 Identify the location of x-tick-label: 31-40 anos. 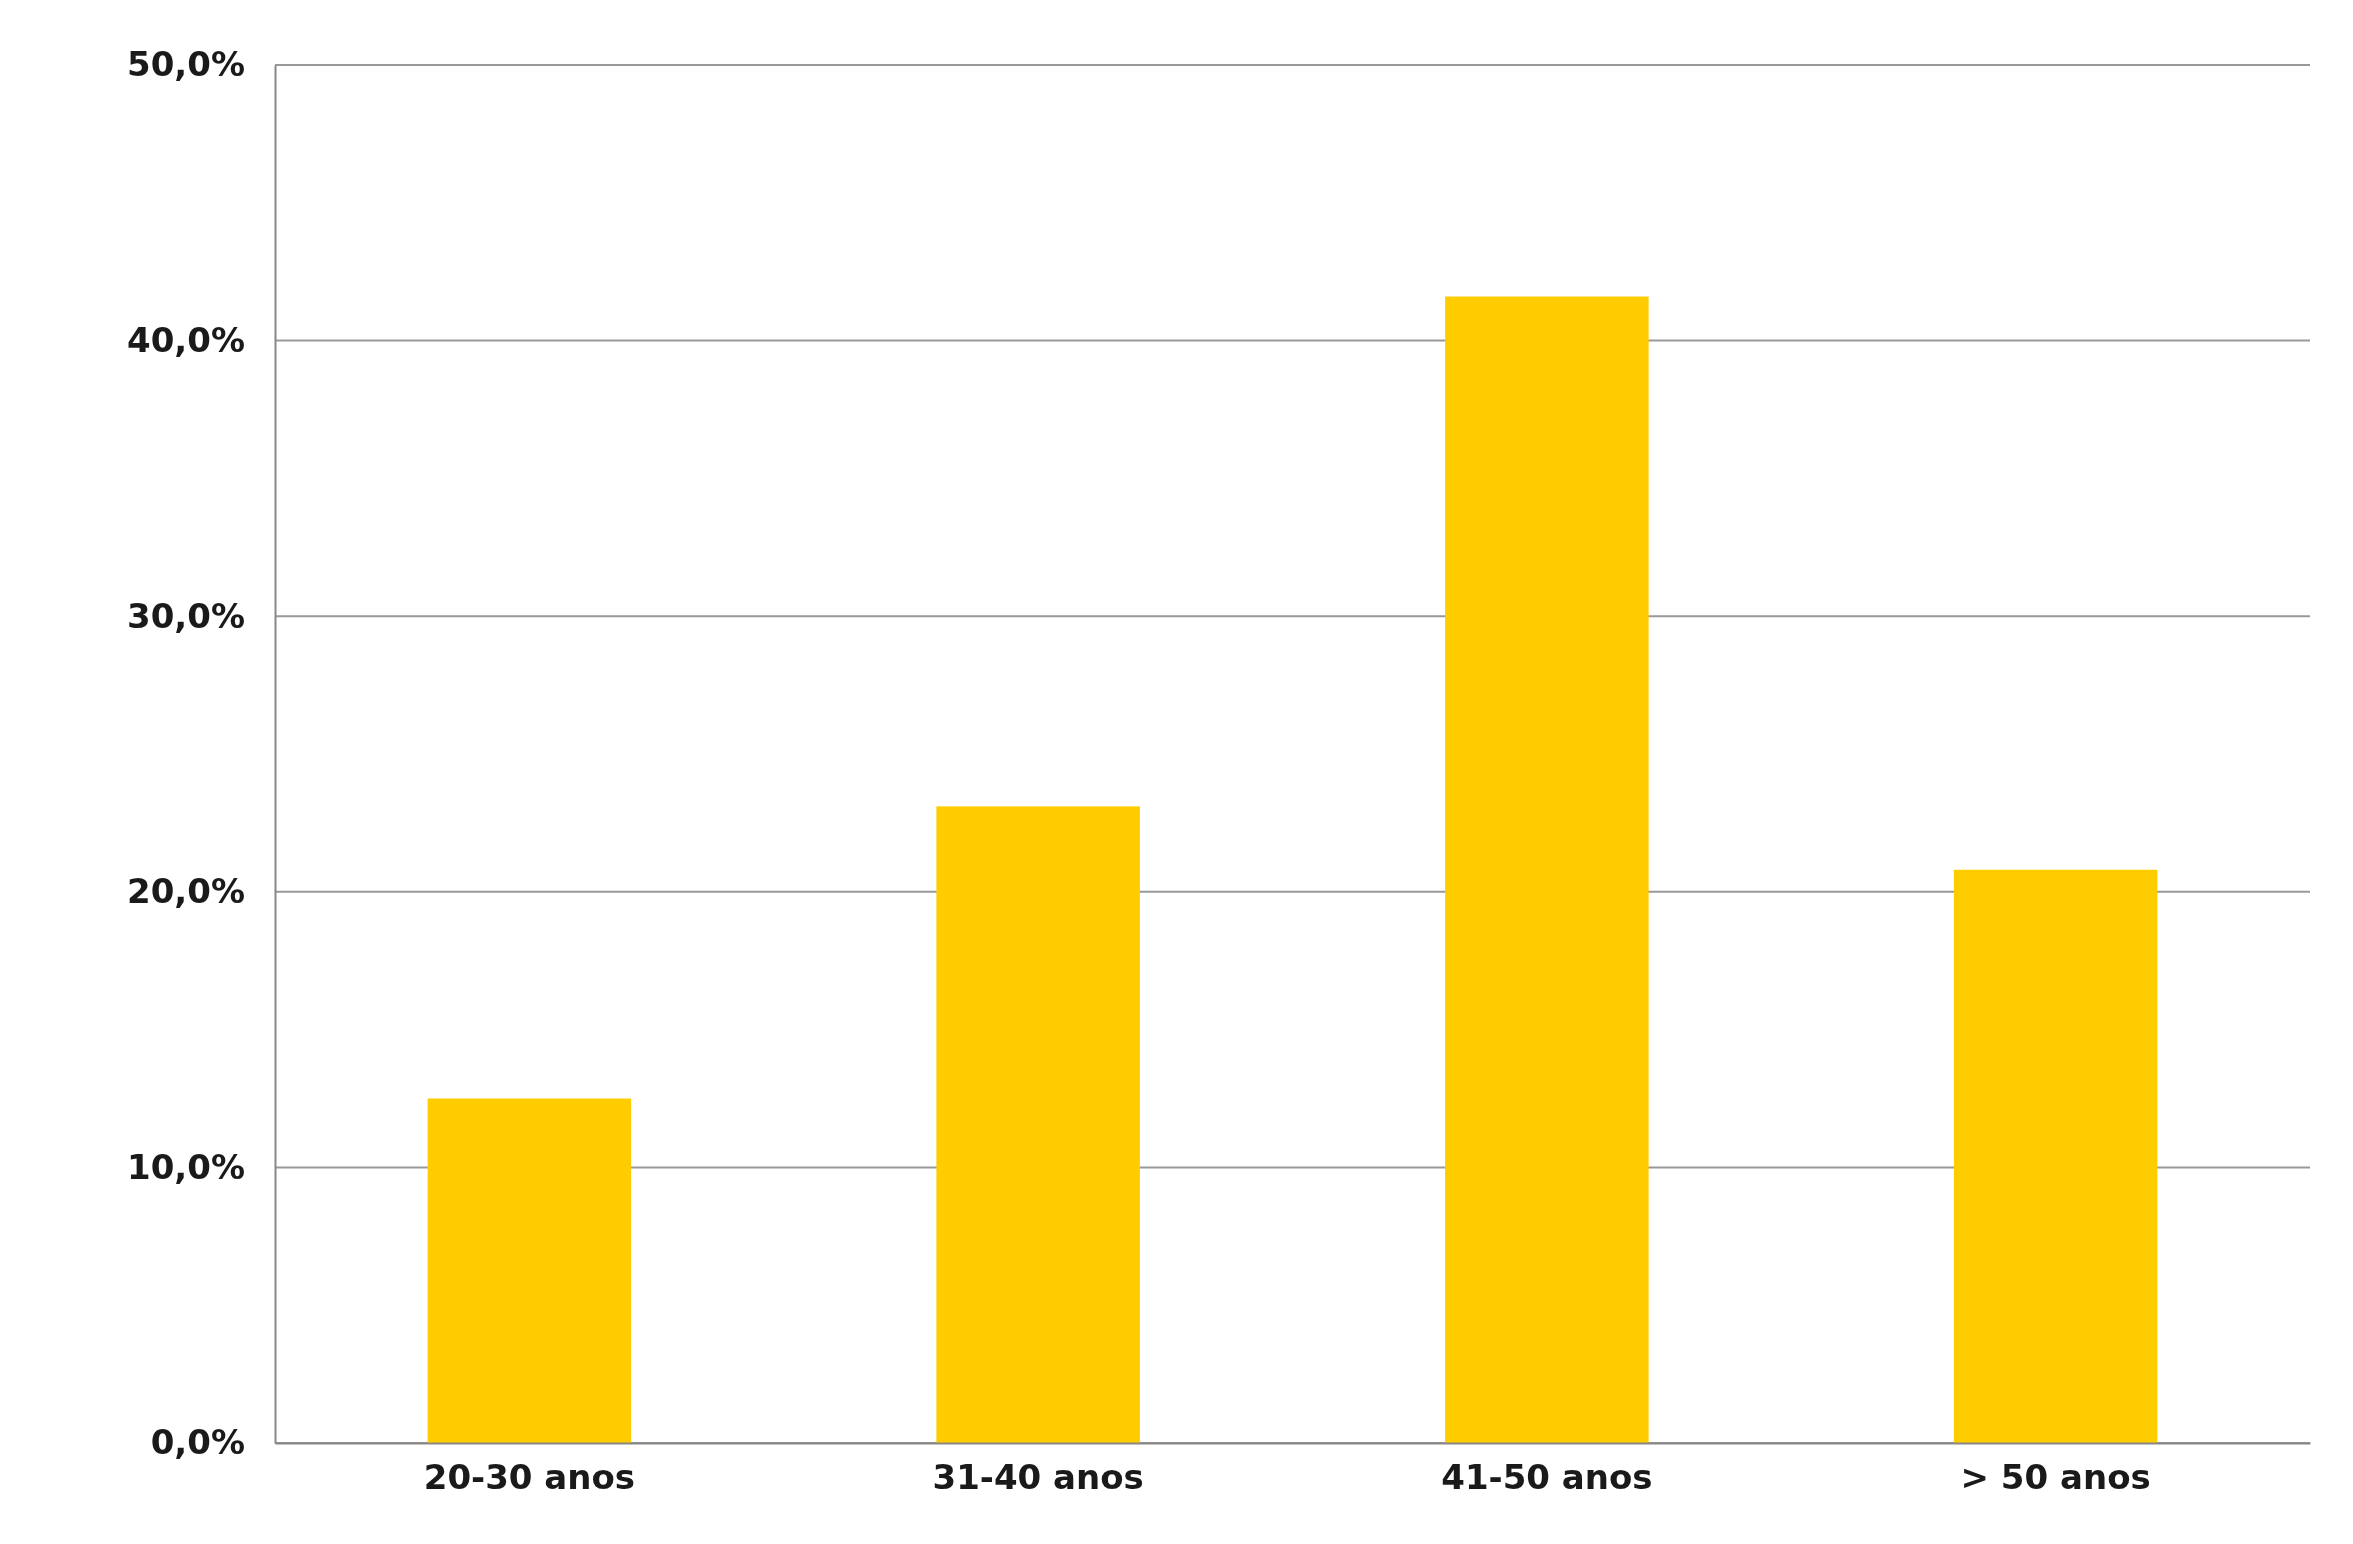
(1038, 1477).